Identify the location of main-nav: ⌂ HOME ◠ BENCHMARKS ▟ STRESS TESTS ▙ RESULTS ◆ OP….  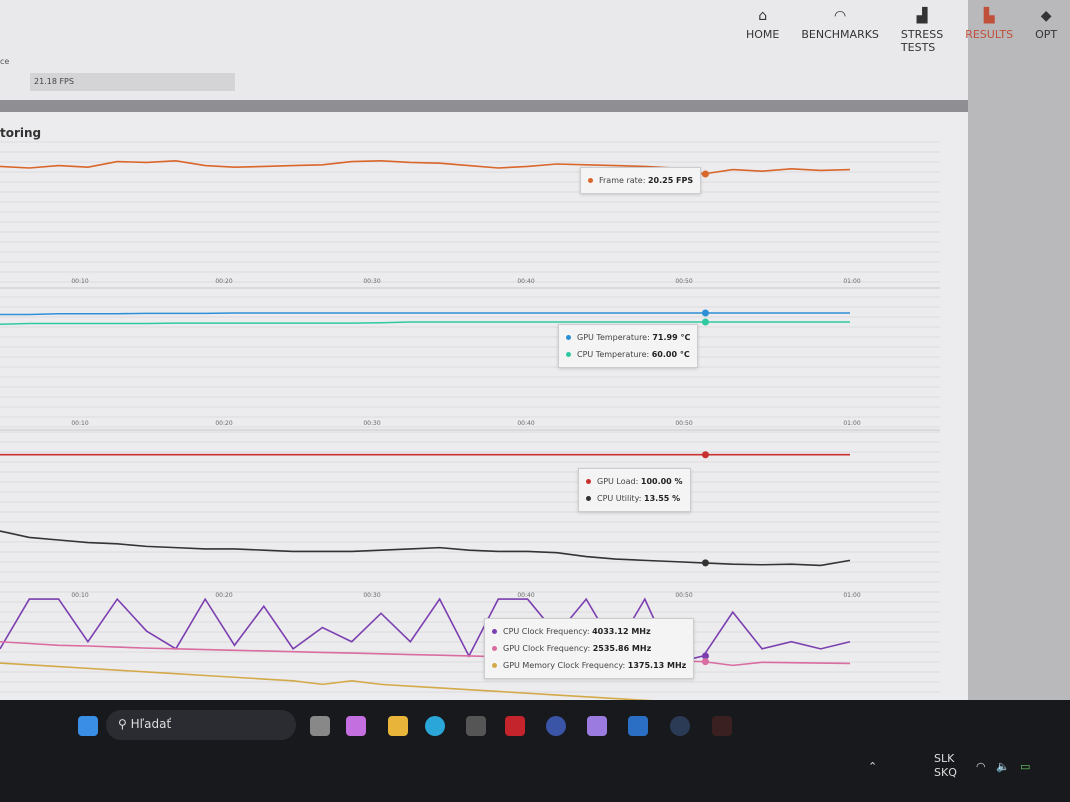
(901, 31).